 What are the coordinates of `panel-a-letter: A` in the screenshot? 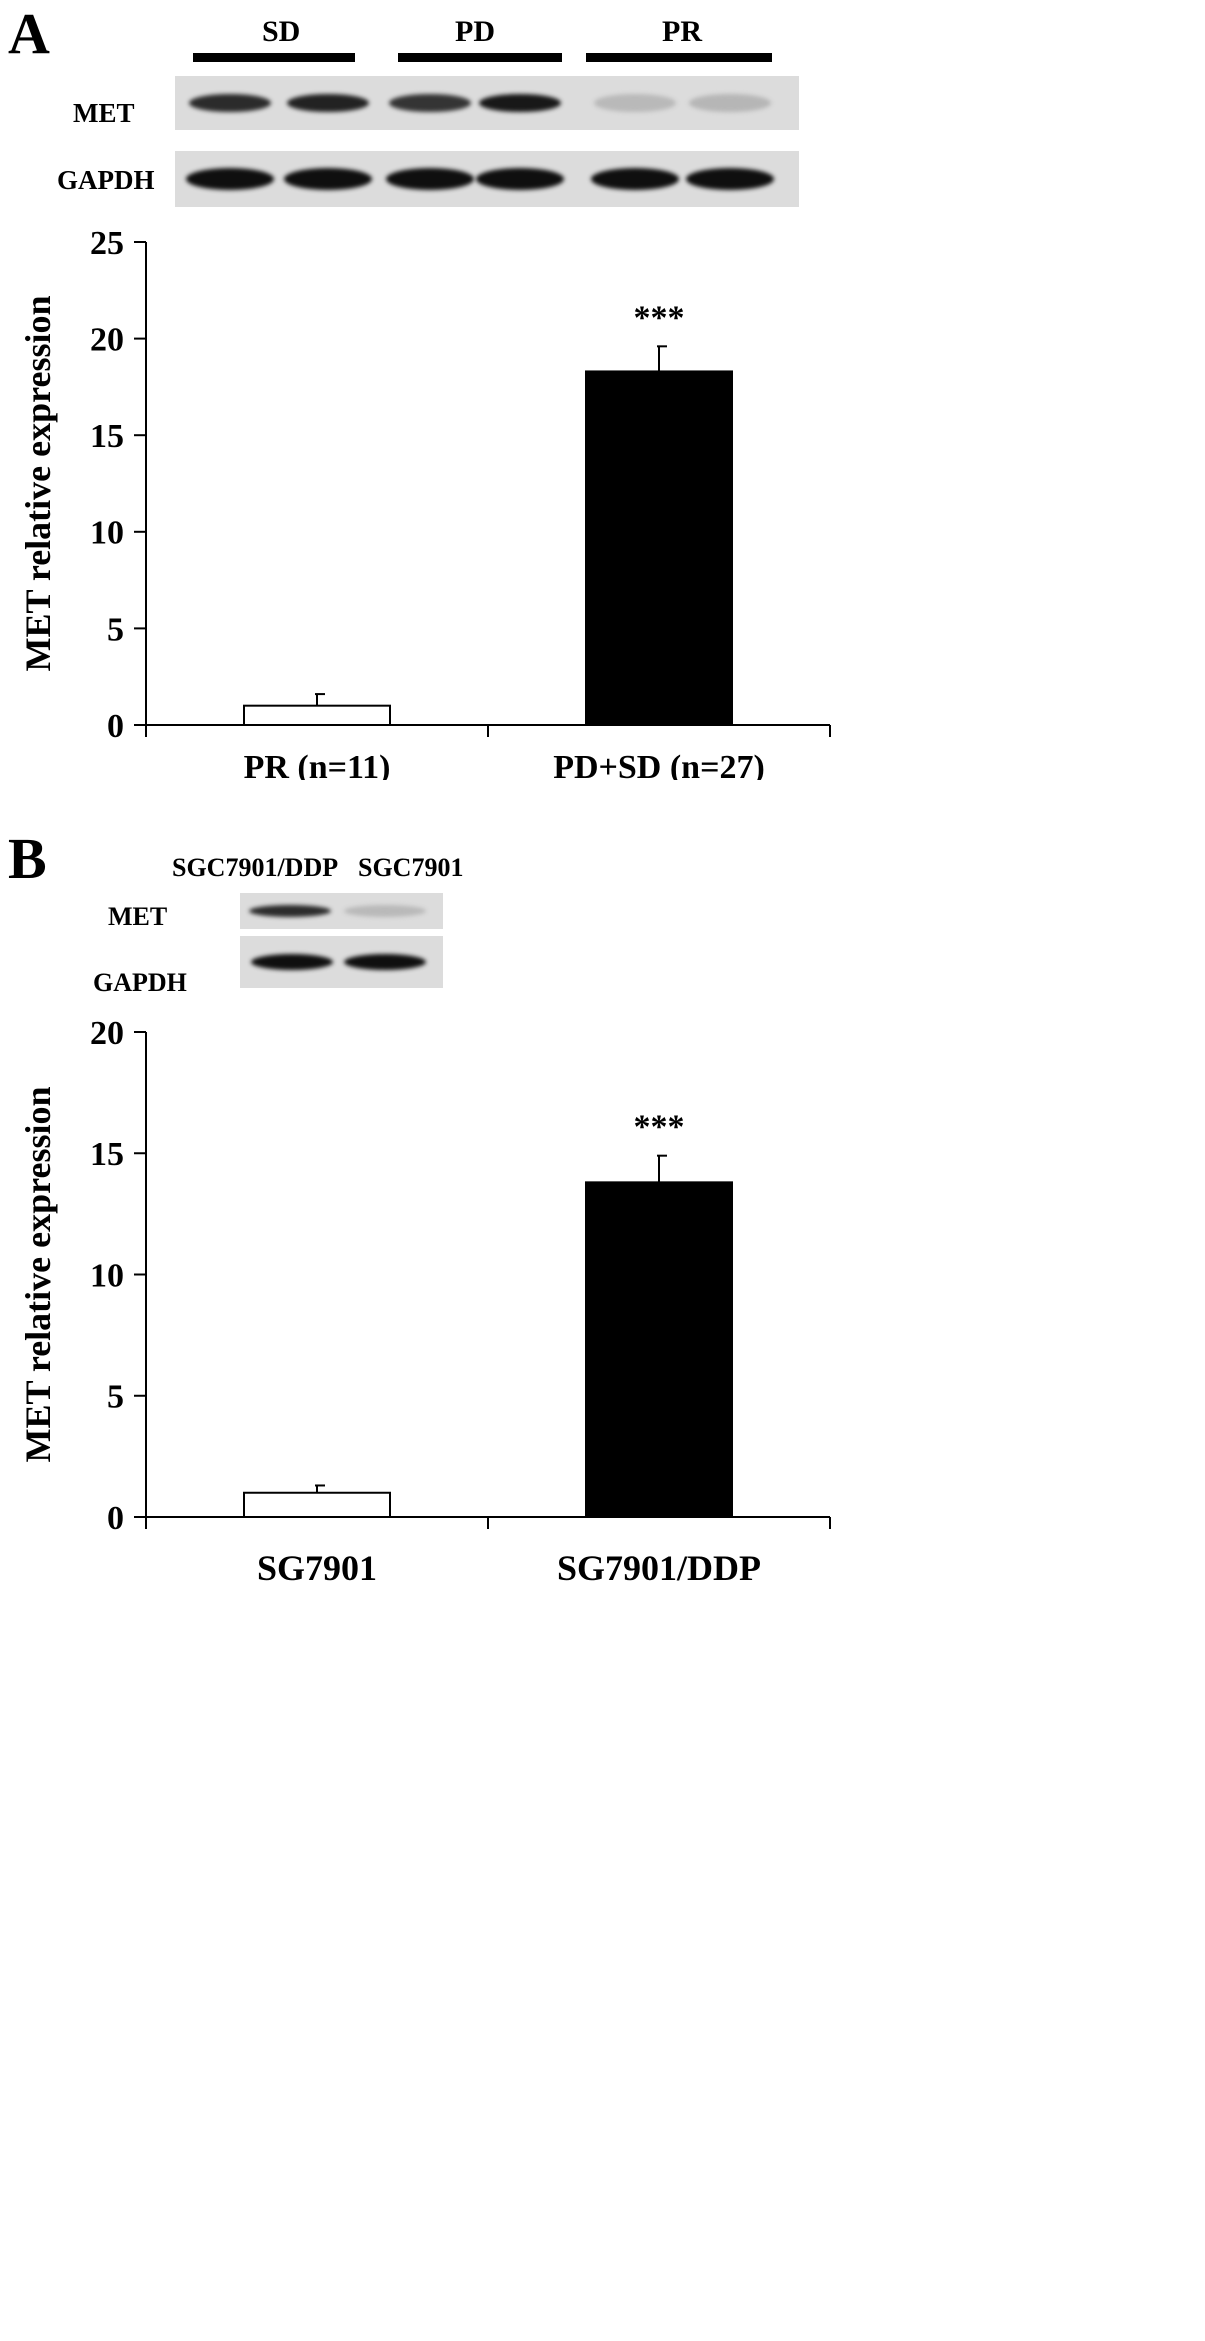 It's located at (29, 33).